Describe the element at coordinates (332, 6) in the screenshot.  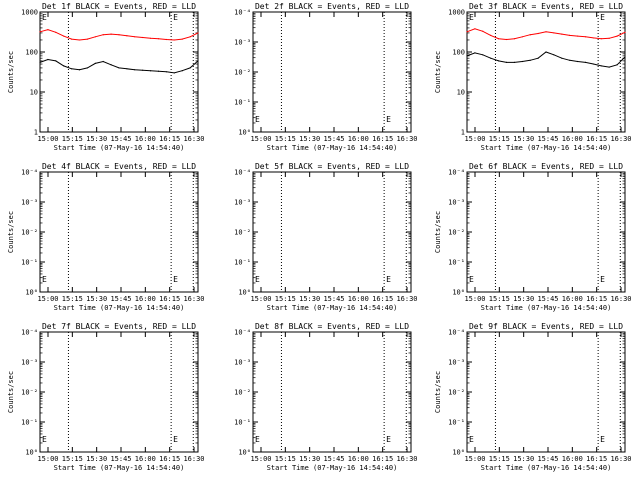
I see `chart-title: Det 2f BLACK = Events, RED = LLD` at that location.